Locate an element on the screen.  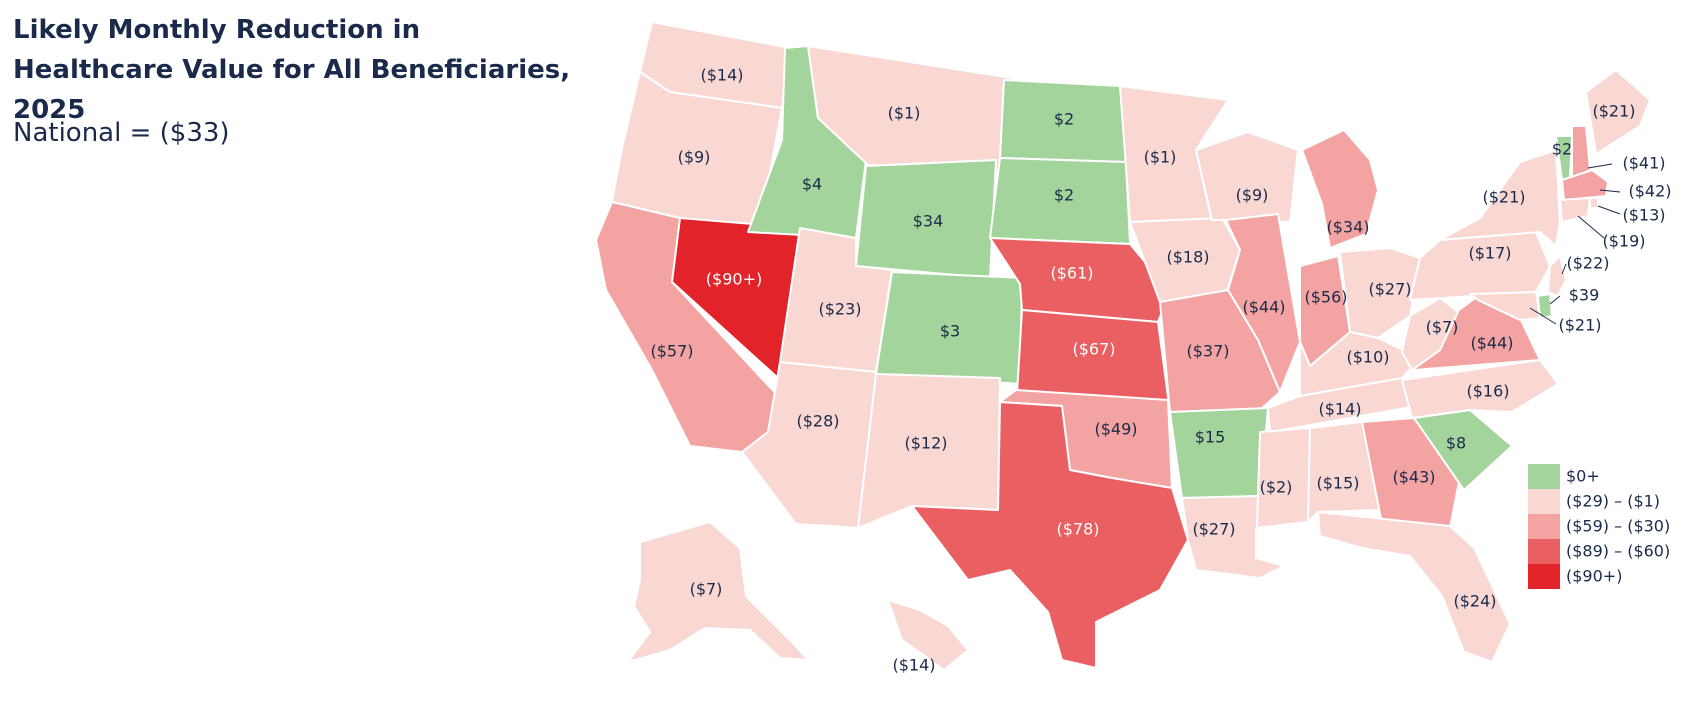
state-label-hi: ($14) is located at coordinates (913, 665).